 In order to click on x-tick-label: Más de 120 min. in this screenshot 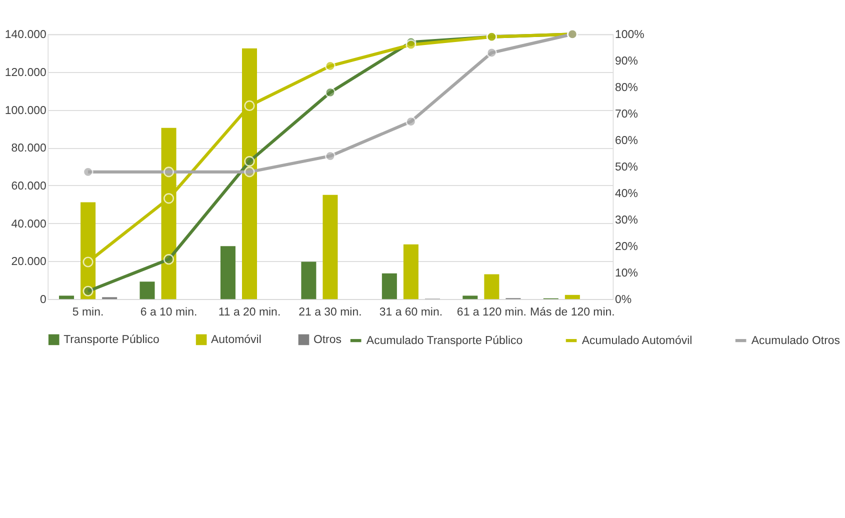, I will do `click(572, 312)`.